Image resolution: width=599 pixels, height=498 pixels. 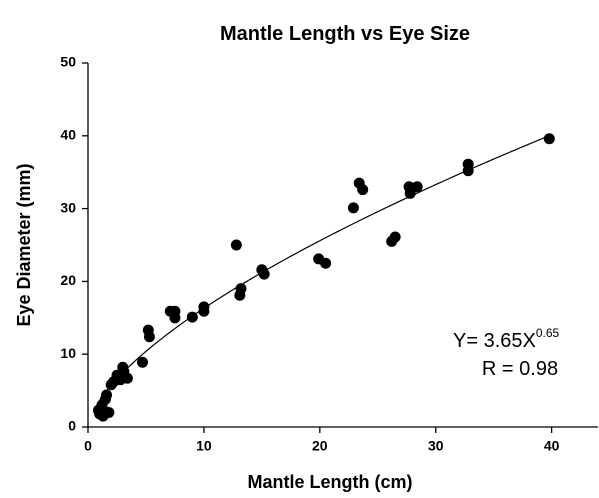 What do you see at coordinates (68, 135) in the screenshot?
I see `y-tick-label: 40` at bounding box center [68, 135].